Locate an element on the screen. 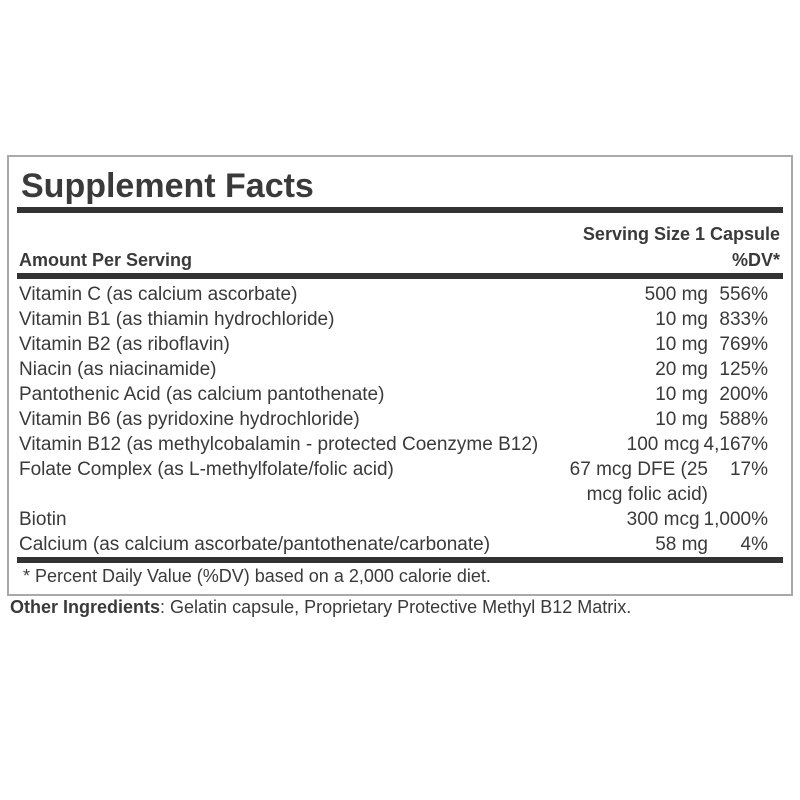  nutrient-dv: 769% is located at coordinates (743, 344).